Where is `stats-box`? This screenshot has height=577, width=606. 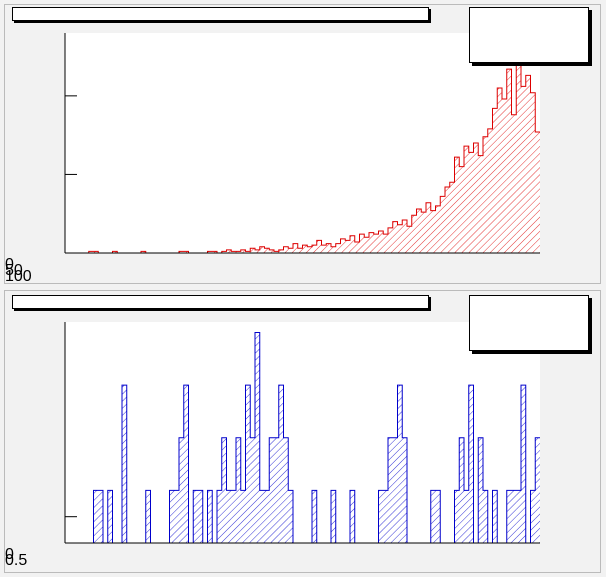 stats-box is located at coordinates (529, 323).